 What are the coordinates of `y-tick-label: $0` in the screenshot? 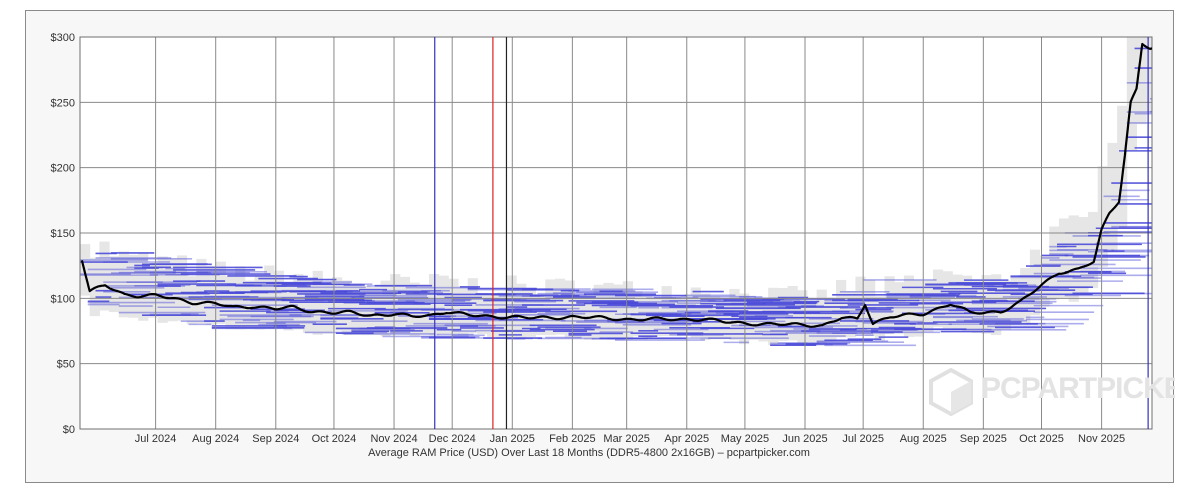 It's located at (69, 430).